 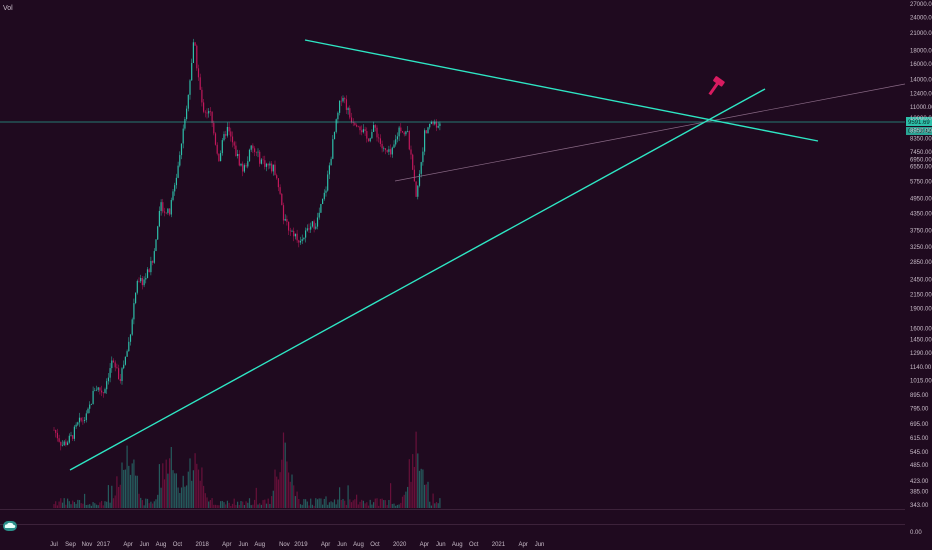 I want to click on tradingview-cloud-icon, so click(x=10, y=526).